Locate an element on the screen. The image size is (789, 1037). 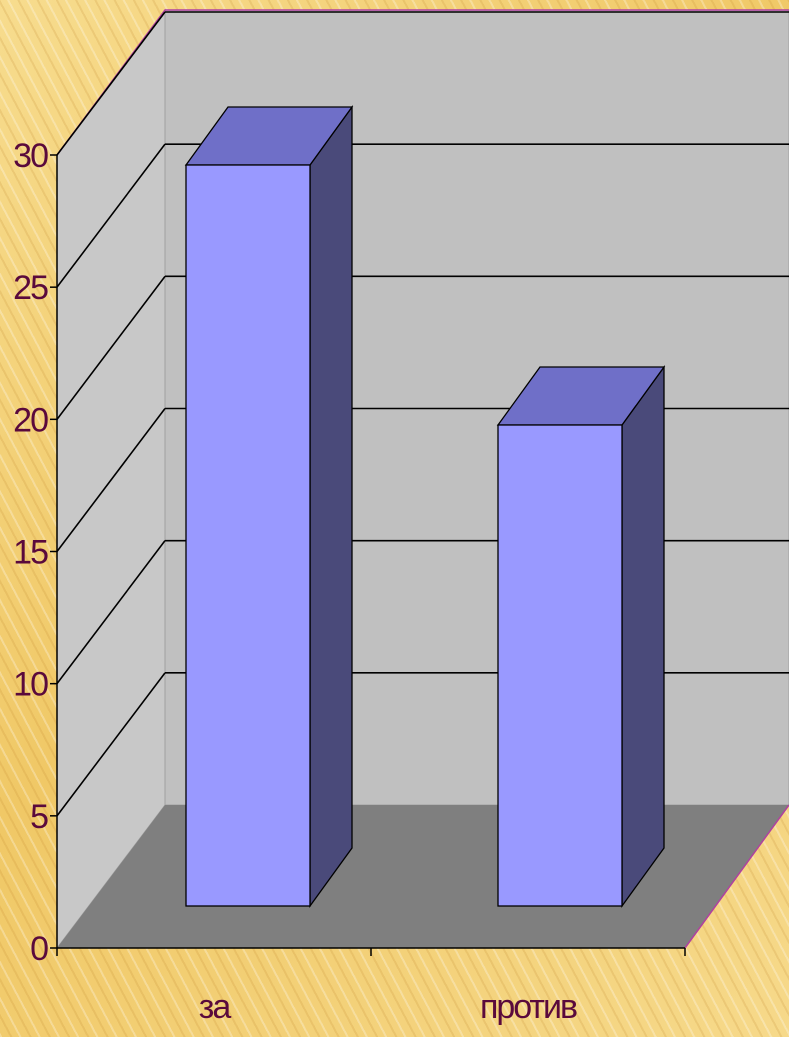
y-tick-labels: 0 5 10 15 20 25 30 is located at coordinates (31, 552).